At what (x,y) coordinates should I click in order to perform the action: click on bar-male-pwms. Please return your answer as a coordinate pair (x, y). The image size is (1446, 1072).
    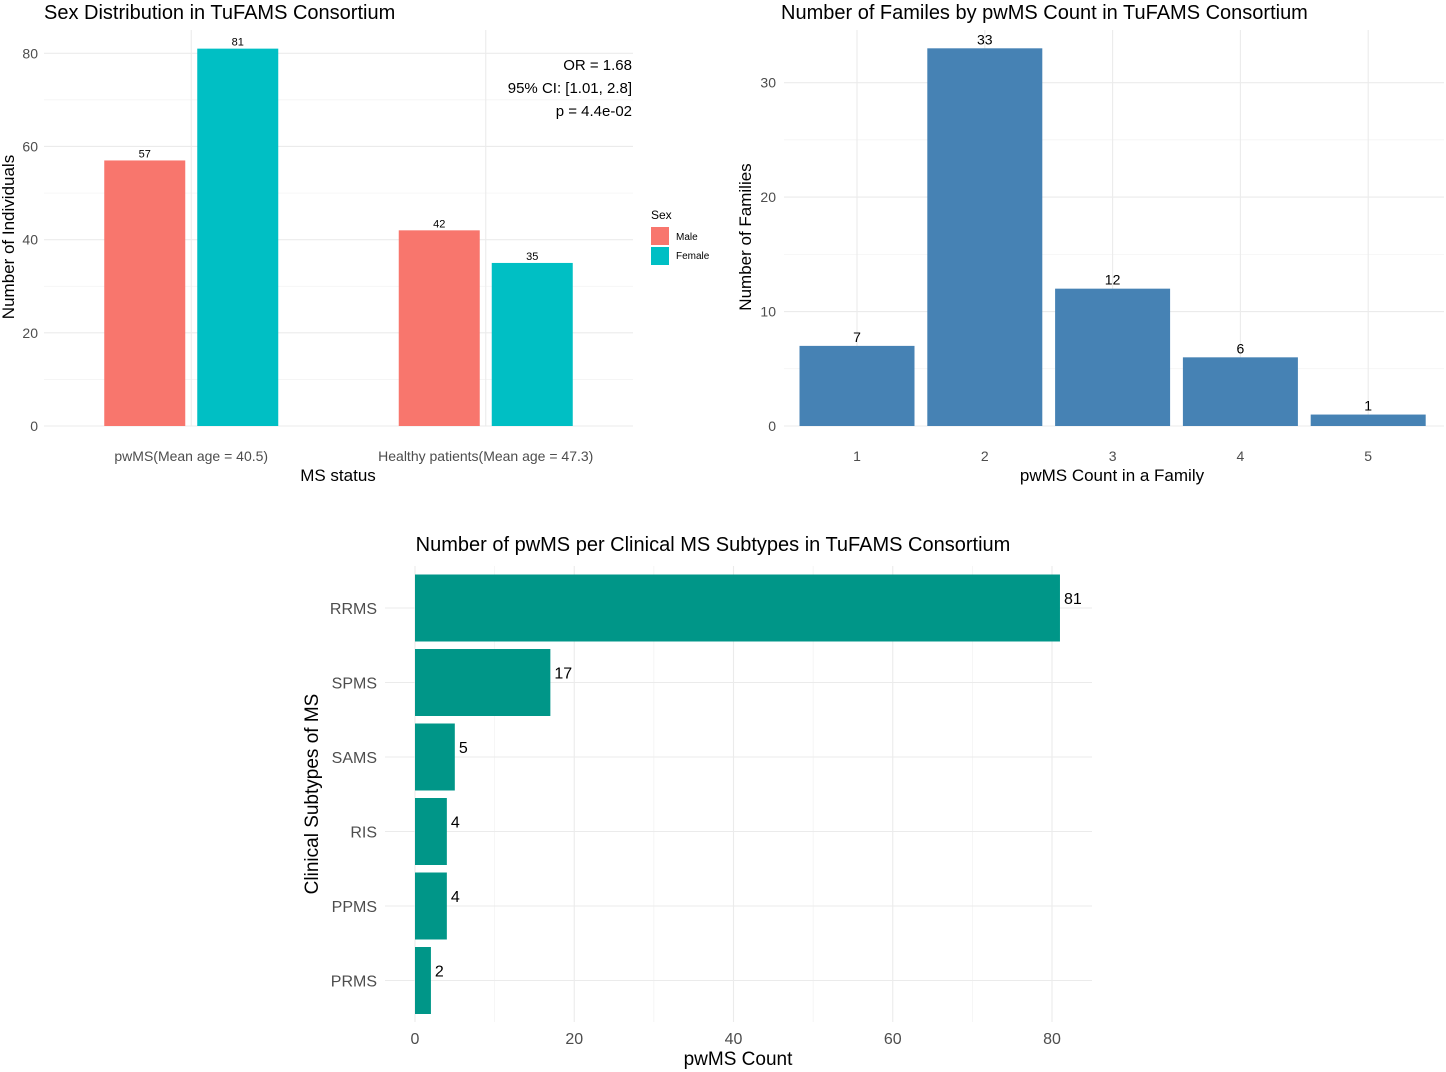
    Looking at the image, I should click on (145, 293).